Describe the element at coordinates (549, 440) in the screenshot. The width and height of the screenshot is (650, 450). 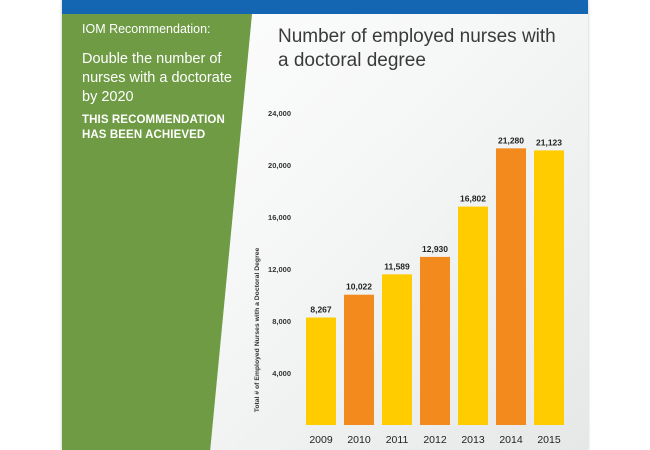
I see `x-tick-label: 2015` at that location.